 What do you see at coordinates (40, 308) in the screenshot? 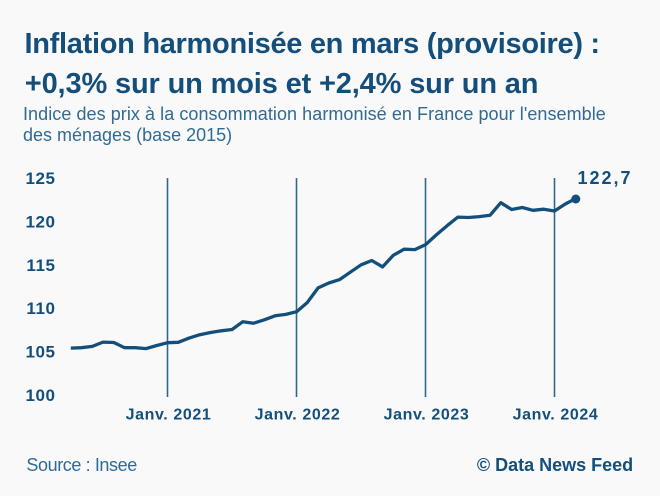
I see `svg-text: 110` at bounding box center [40, 308].